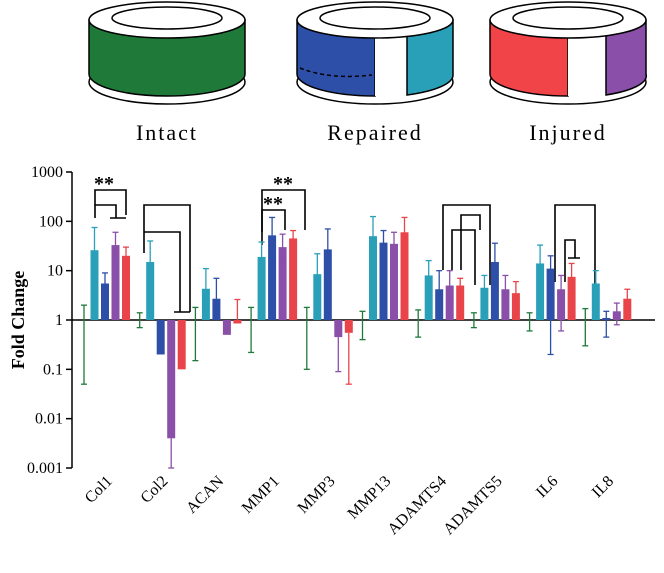 This screenshot has height=573, width=664. Describe the element at coordinates (49, 419) in the screenshot. I see `y-tick-label: 0.01` at that location.